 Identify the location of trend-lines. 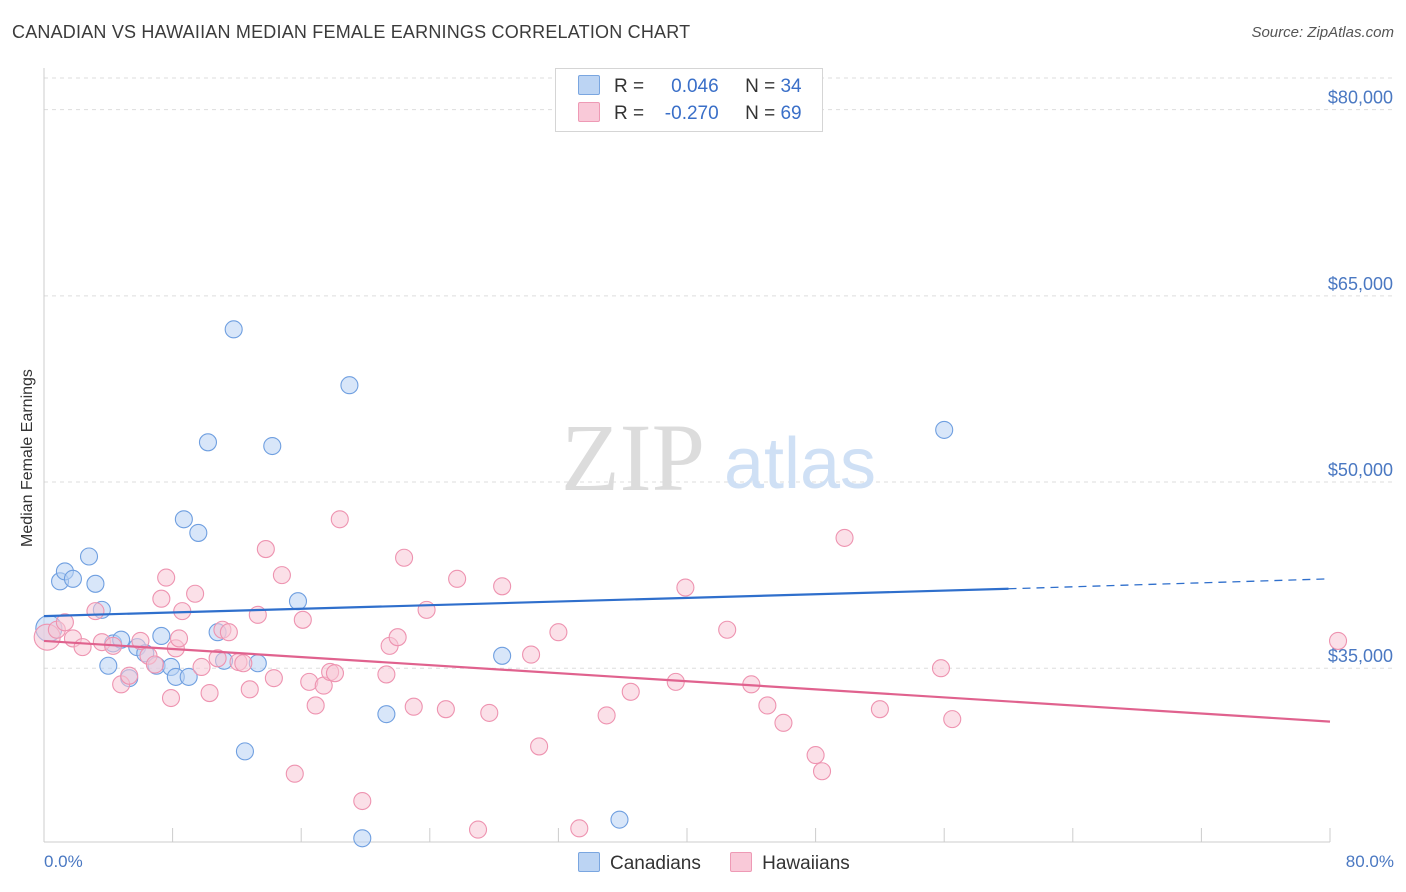
(687, 650).